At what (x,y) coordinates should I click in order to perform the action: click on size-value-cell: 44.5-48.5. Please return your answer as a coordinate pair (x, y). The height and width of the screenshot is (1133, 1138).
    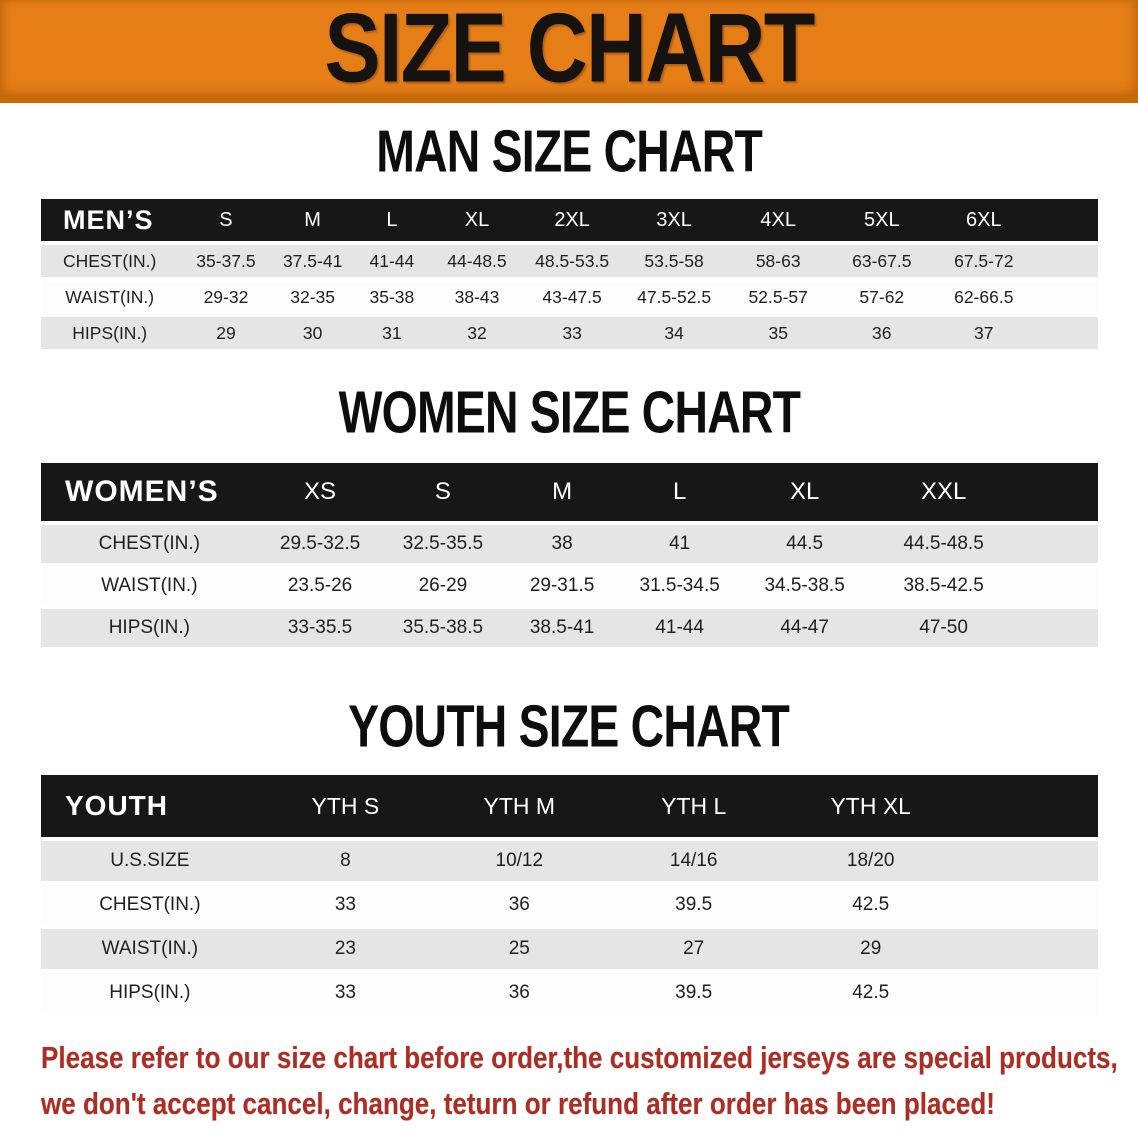
    Looking at the image, I should click on (943, 544).